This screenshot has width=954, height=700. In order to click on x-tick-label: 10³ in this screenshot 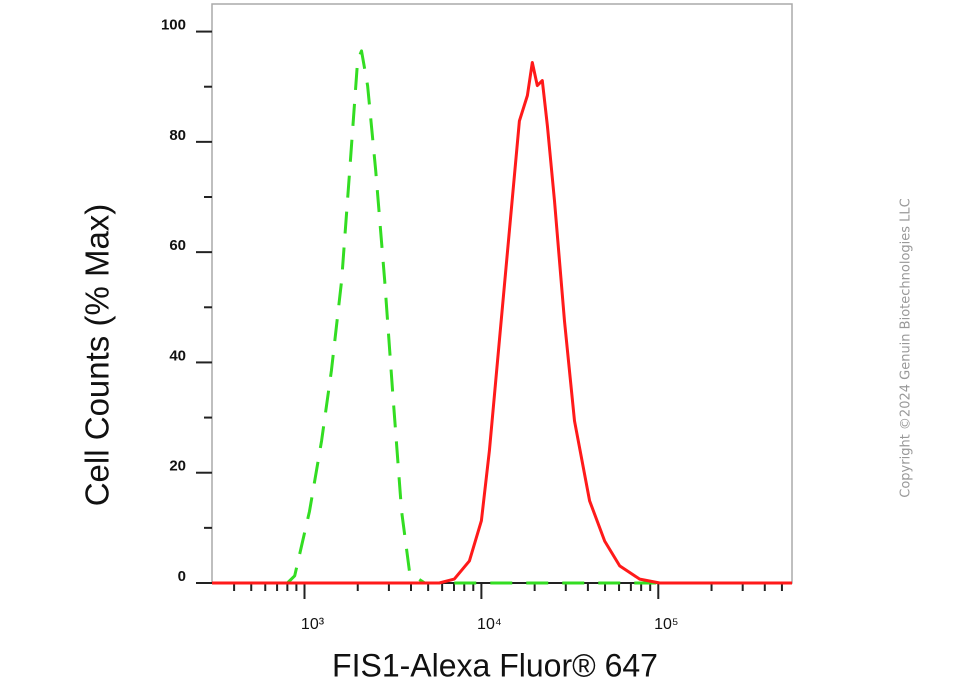, I will do `click(313, 624)`.